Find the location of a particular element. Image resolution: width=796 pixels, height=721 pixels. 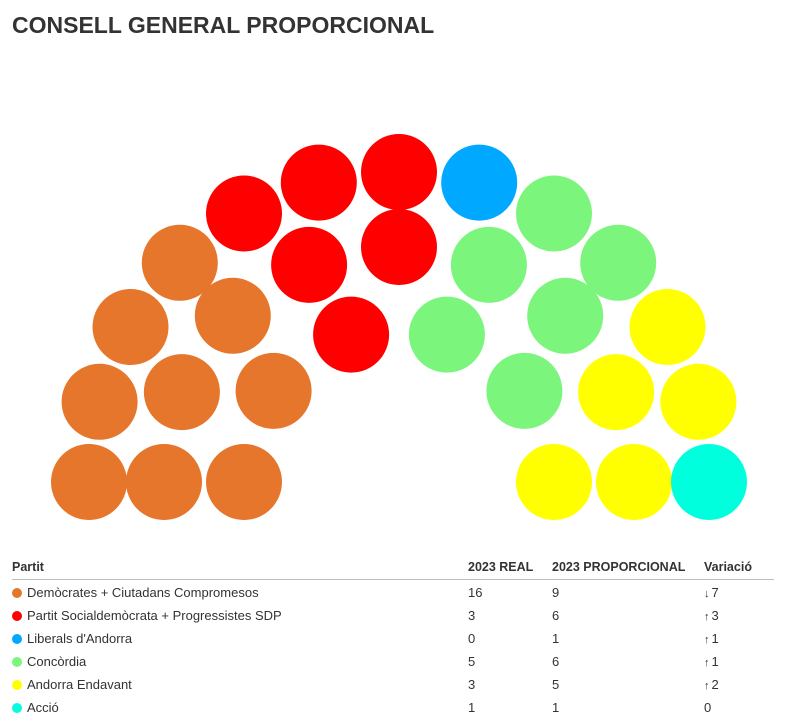

party-cell: Concòrdia is located at coordinates (240, 660).